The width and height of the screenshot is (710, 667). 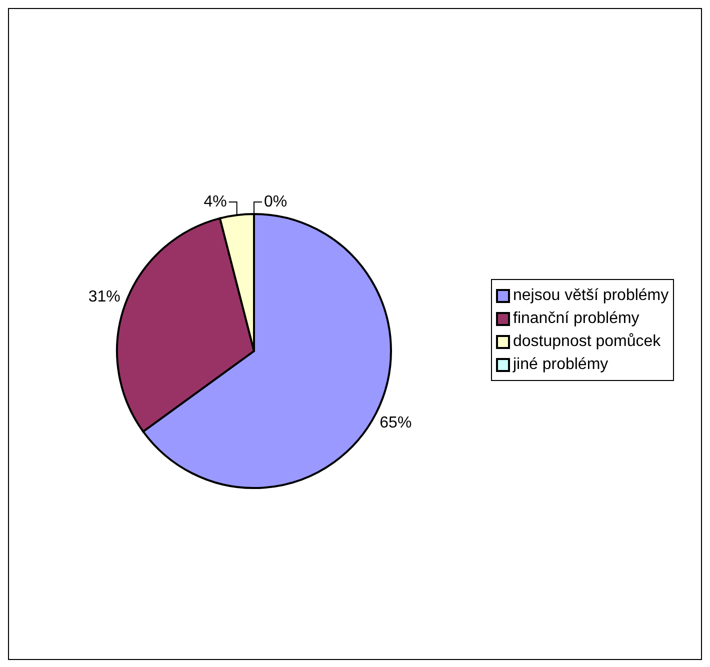 What do you see at coordinates (215, 202) in the screenshot?
I see `data-label: 4%` at bounding box center [215, 202].